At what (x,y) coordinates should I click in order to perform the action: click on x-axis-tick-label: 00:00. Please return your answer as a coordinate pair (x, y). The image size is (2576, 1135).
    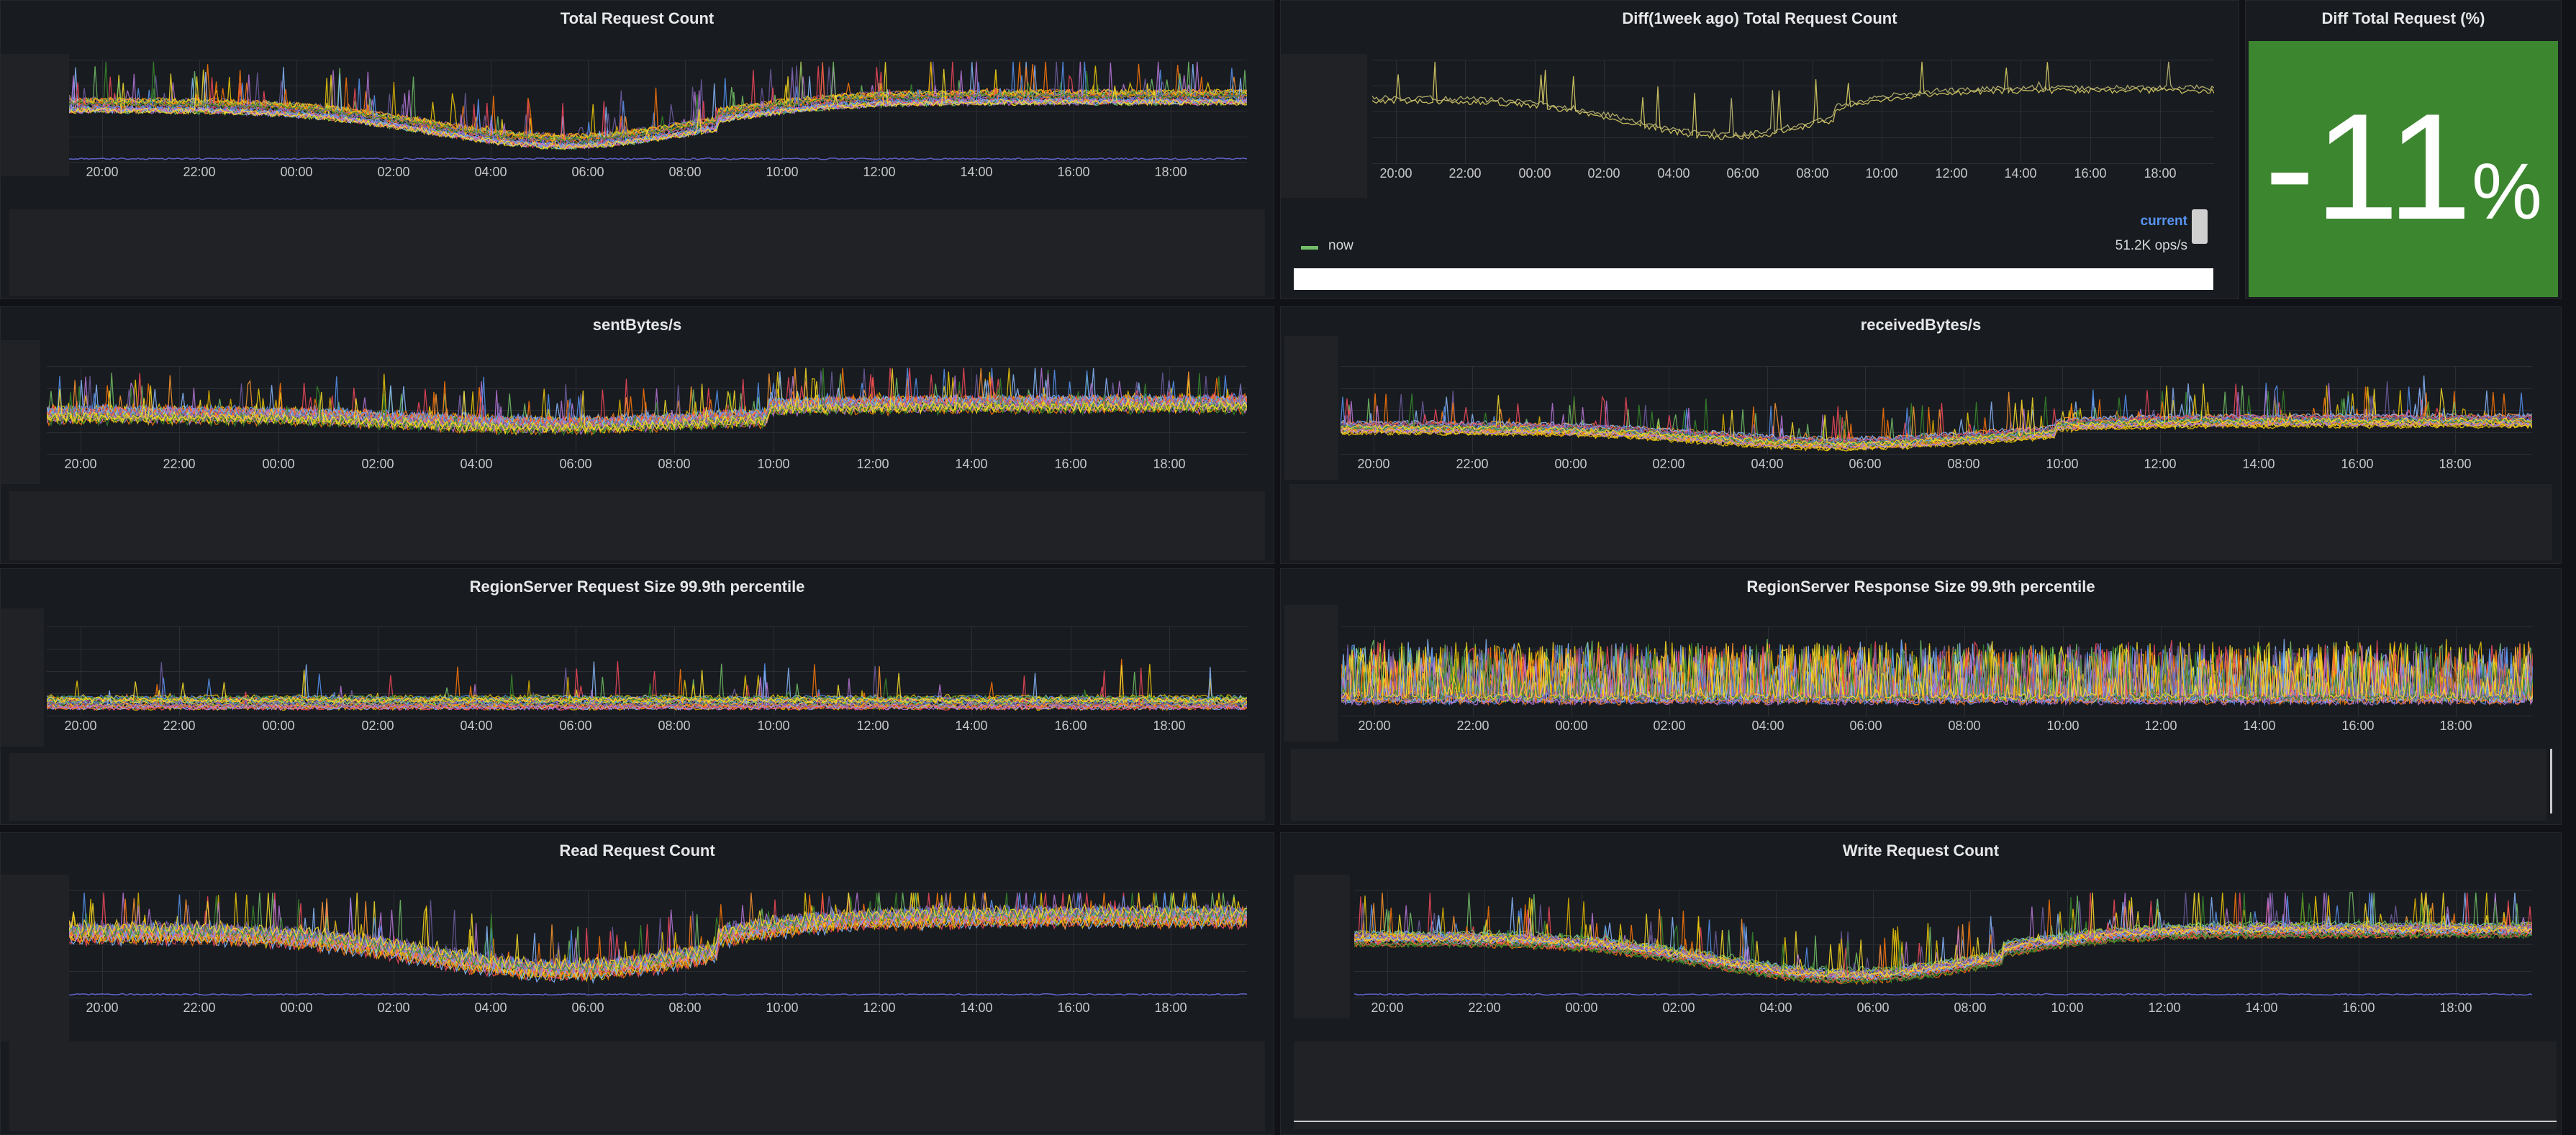
    Looking at the image, I should click on (1534, 173).